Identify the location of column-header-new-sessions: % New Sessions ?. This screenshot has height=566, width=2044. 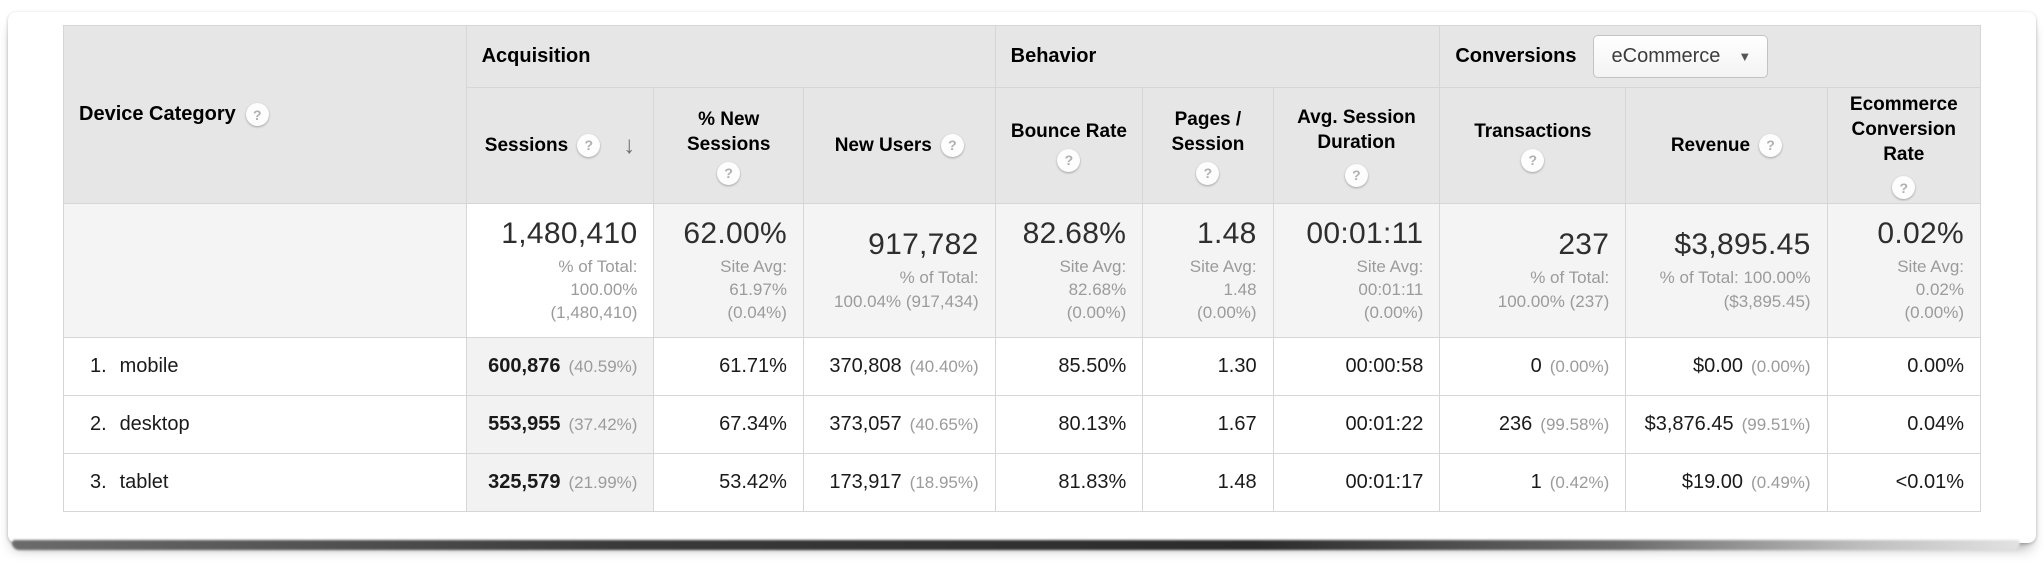
(728, 145).